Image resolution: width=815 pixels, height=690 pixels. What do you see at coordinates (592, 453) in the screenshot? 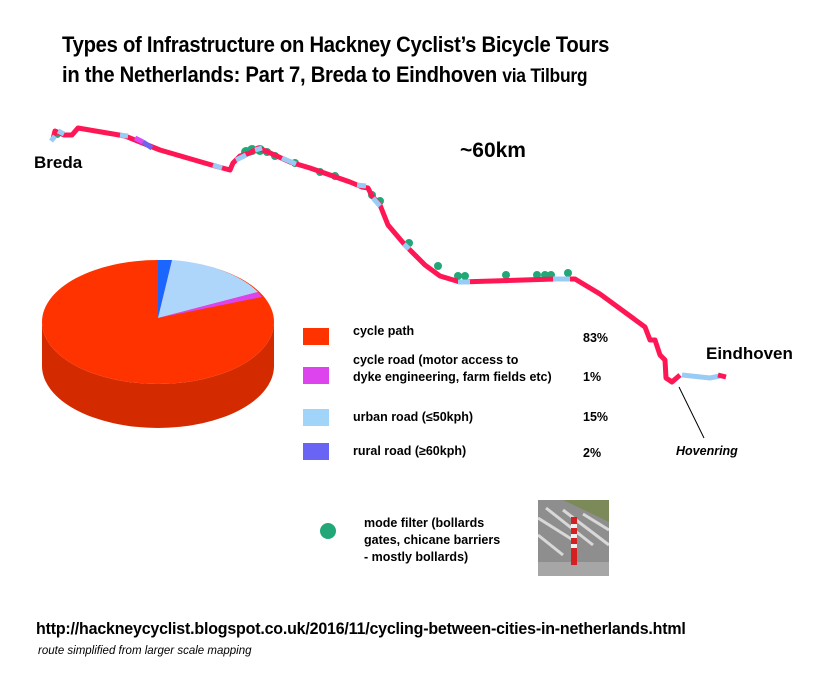
I see `legend-pct-rural-road: 2%` at bounding box center [592, 453].